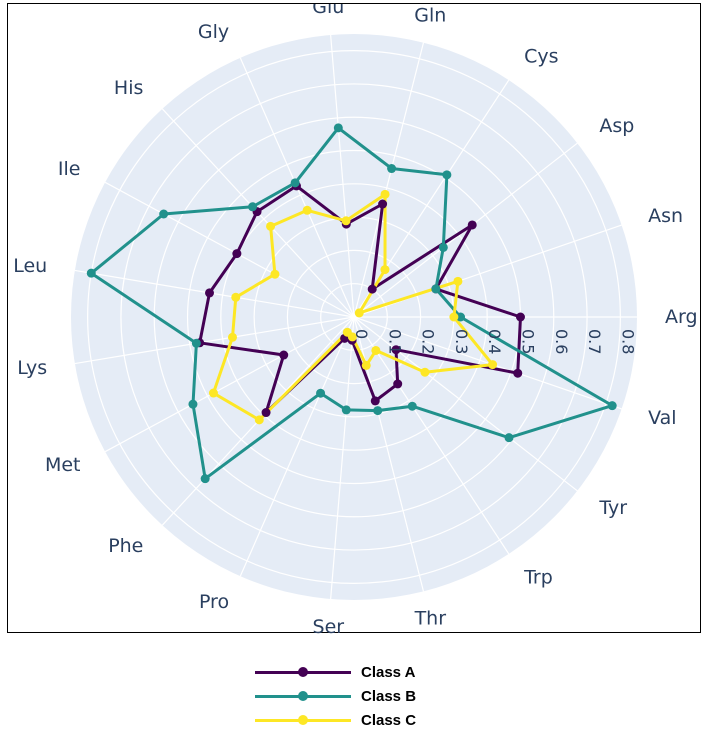 The width and height of the screenshot is (707, 732). I want to click on radial-tick-label: 0.7, so click(594, 341).